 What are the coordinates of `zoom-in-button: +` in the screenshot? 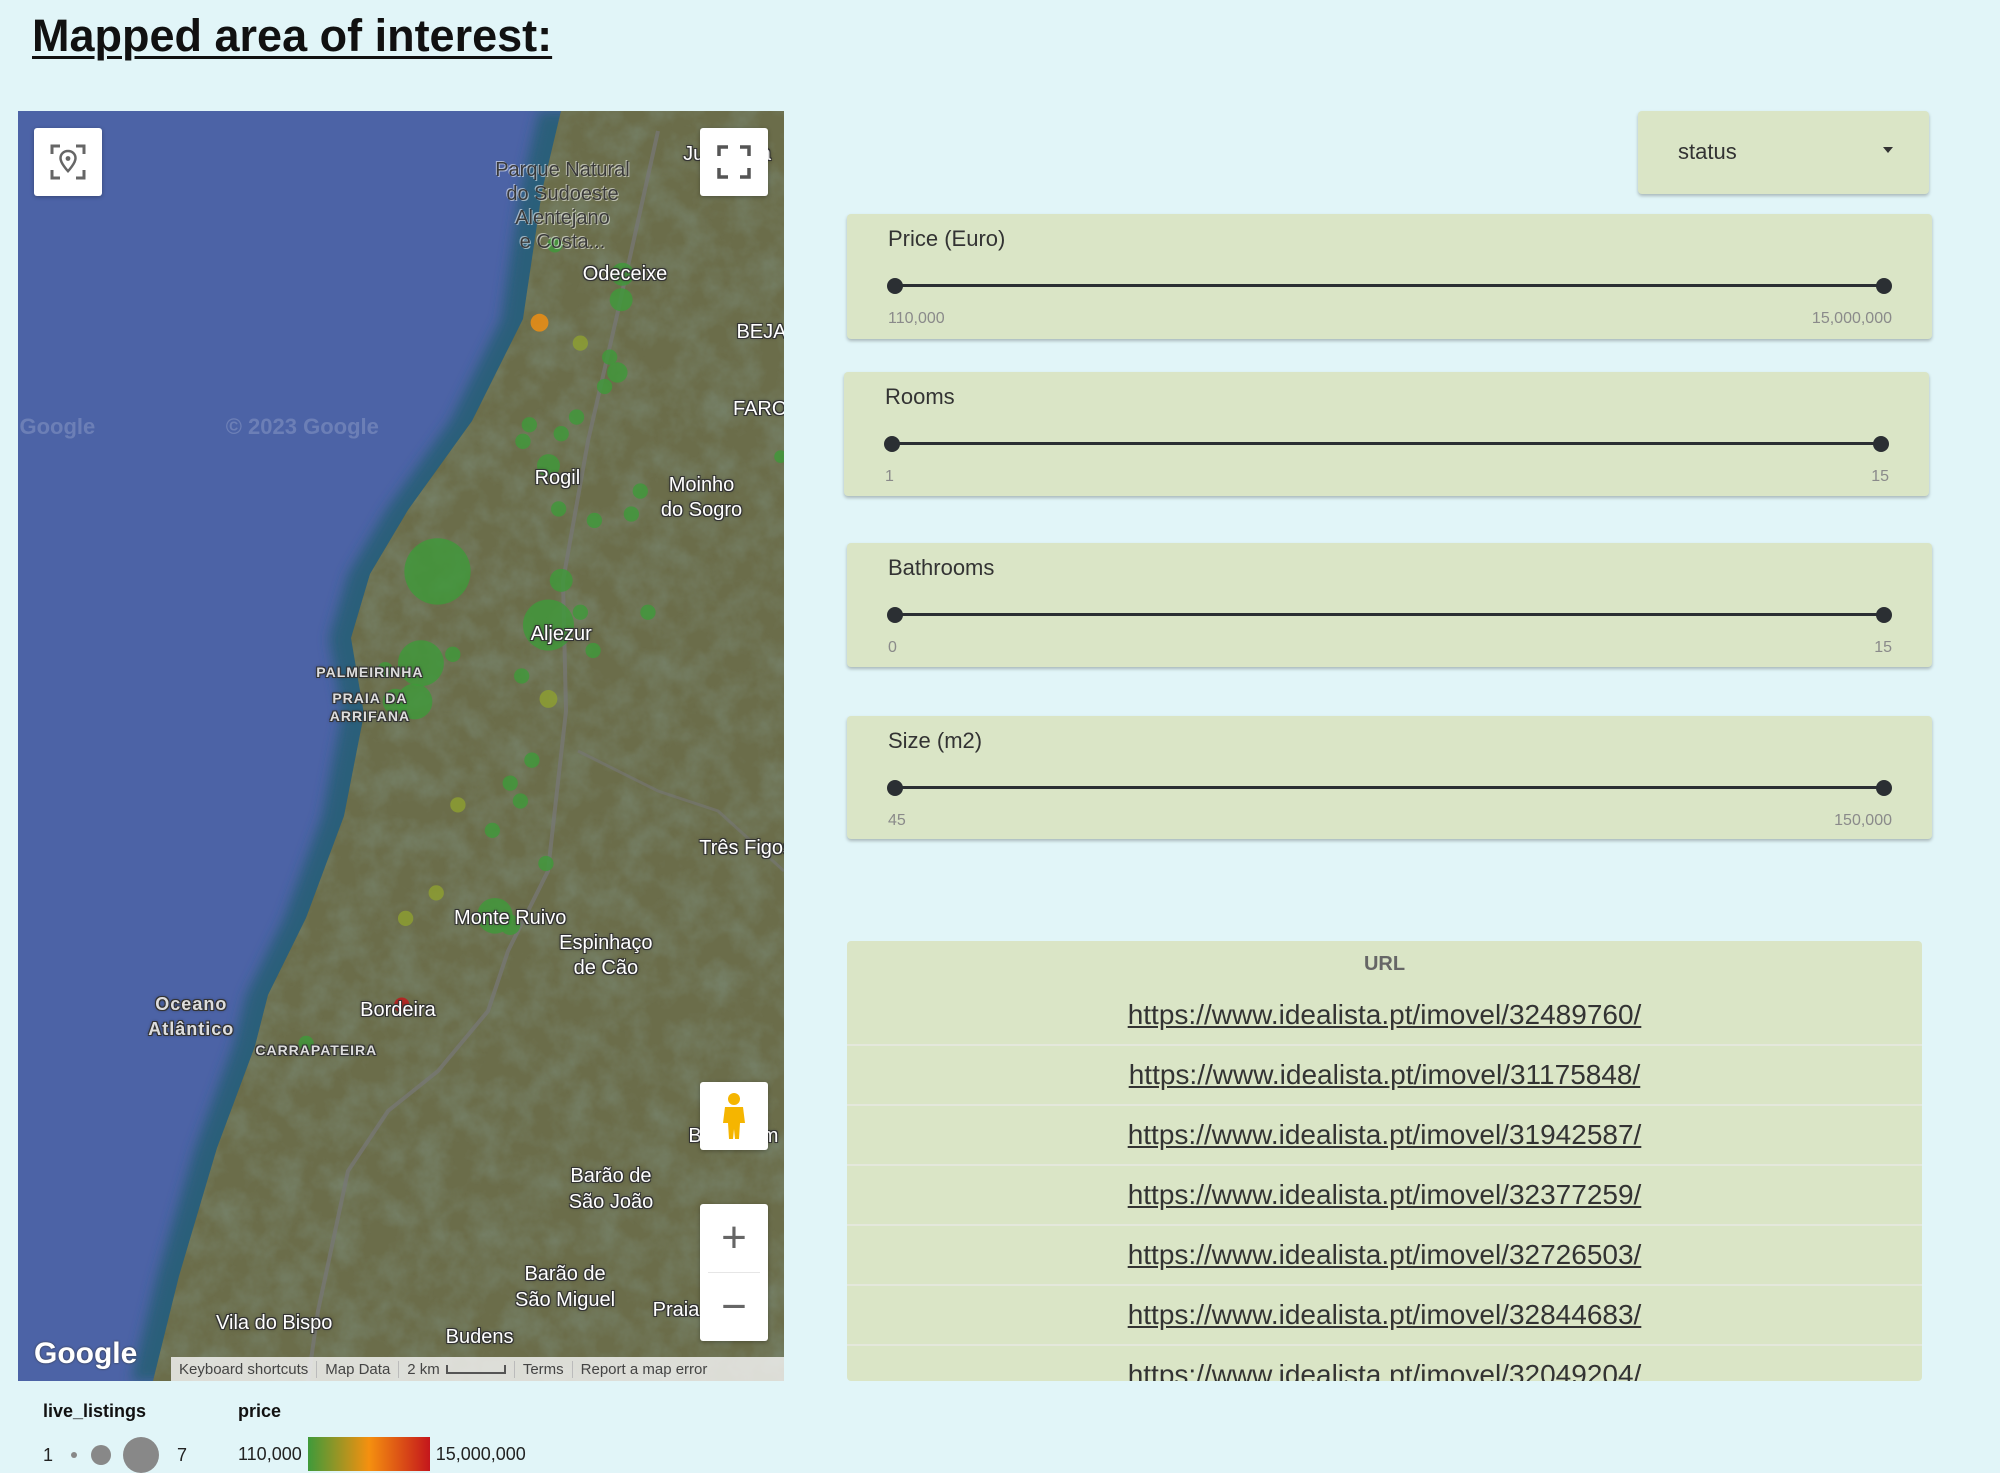 It's located at (734, 1237).